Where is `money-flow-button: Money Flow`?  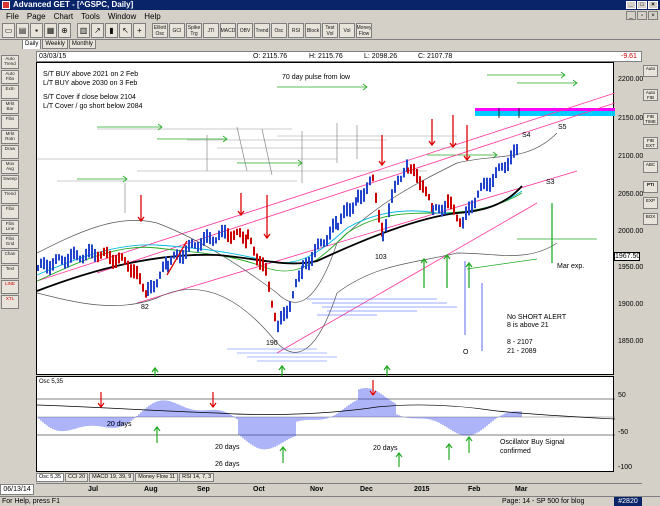 money-flow-button: Money Flow is located at coordinates (364, 30).